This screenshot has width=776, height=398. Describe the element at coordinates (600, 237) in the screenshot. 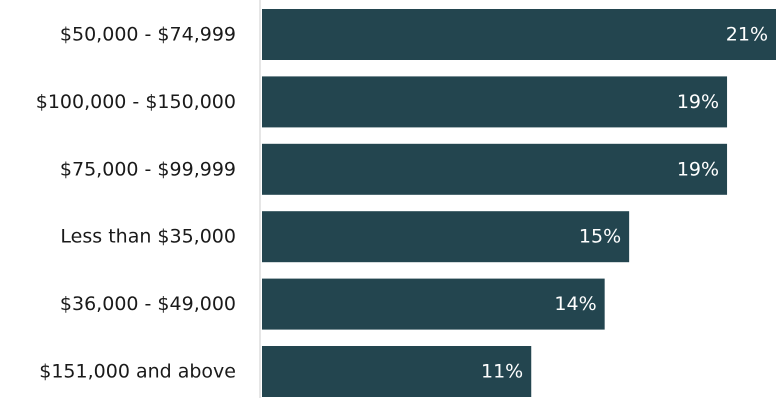

I see `value-label: 15%` at that location.